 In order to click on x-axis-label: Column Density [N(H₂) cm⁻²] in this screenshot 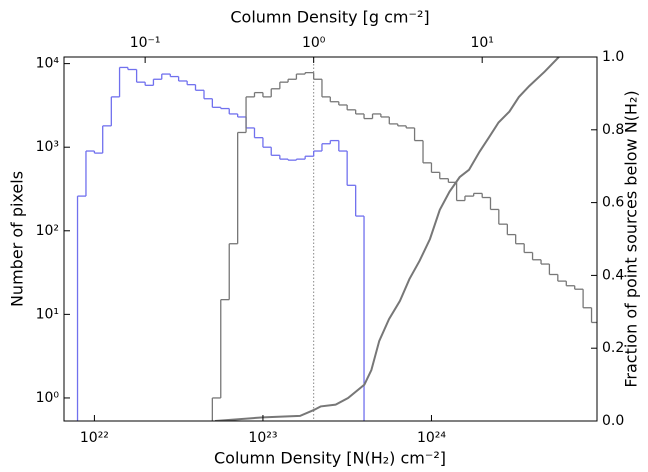, I will do `click(330, 458)`.